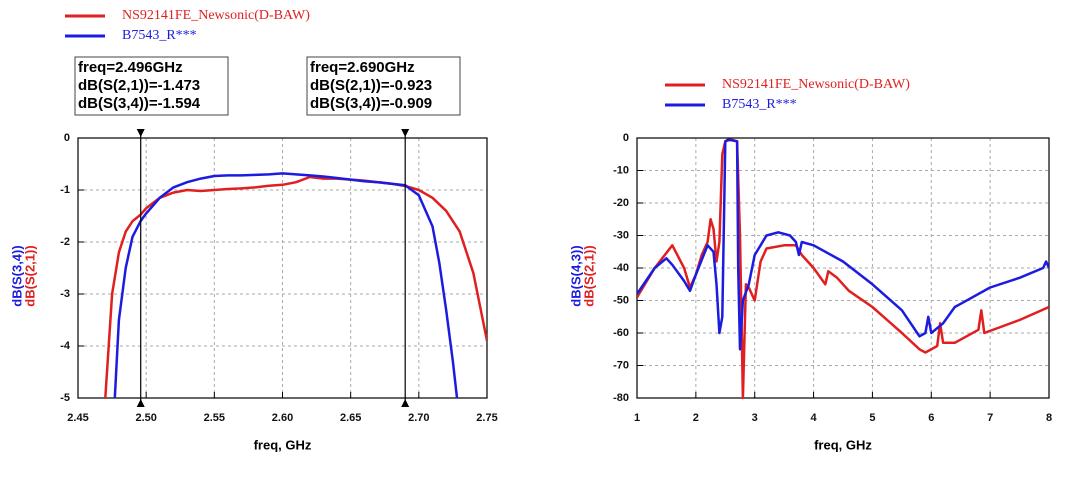  Describe the element at coordinates (418, 418) in the screenshot. I see `x-tick-label: 2.70` at that location.